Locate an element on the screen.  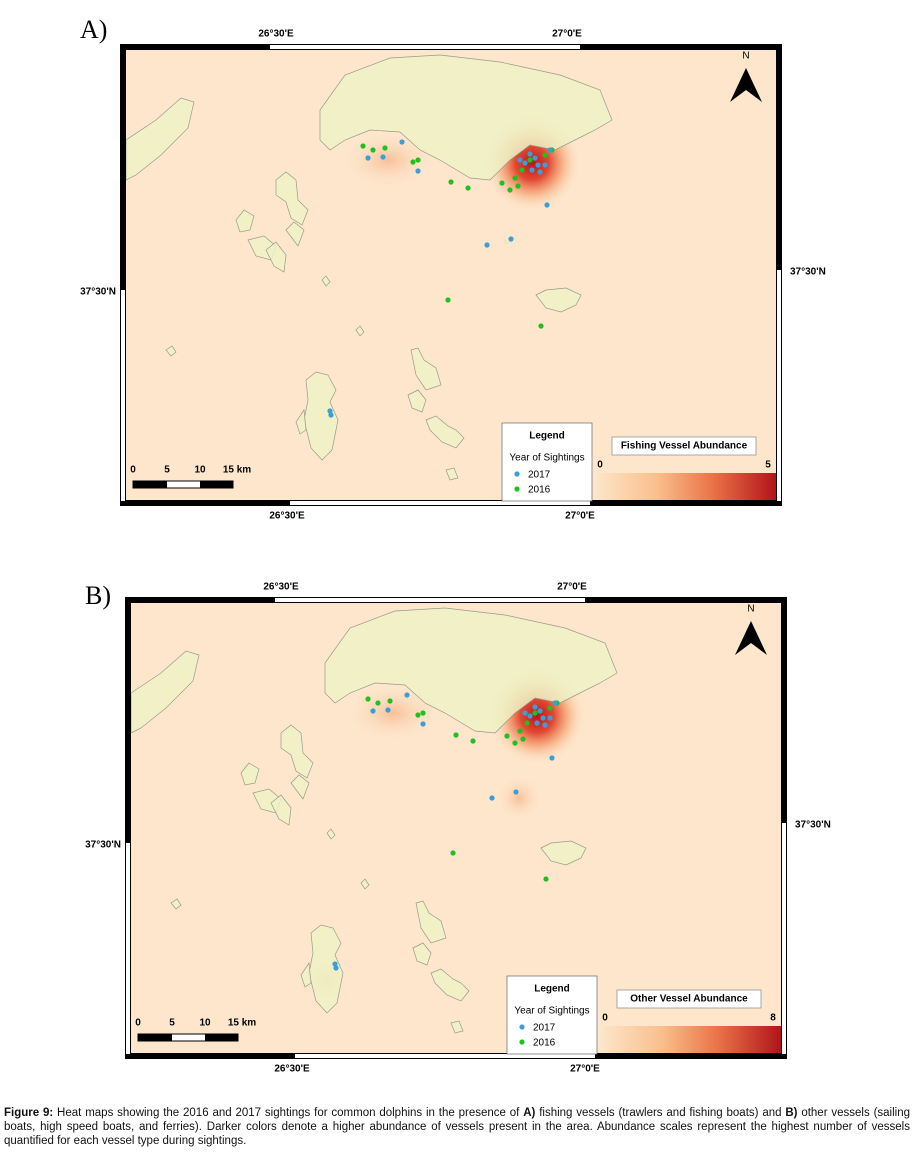
north-arrow is located at coordinates (743, 638).